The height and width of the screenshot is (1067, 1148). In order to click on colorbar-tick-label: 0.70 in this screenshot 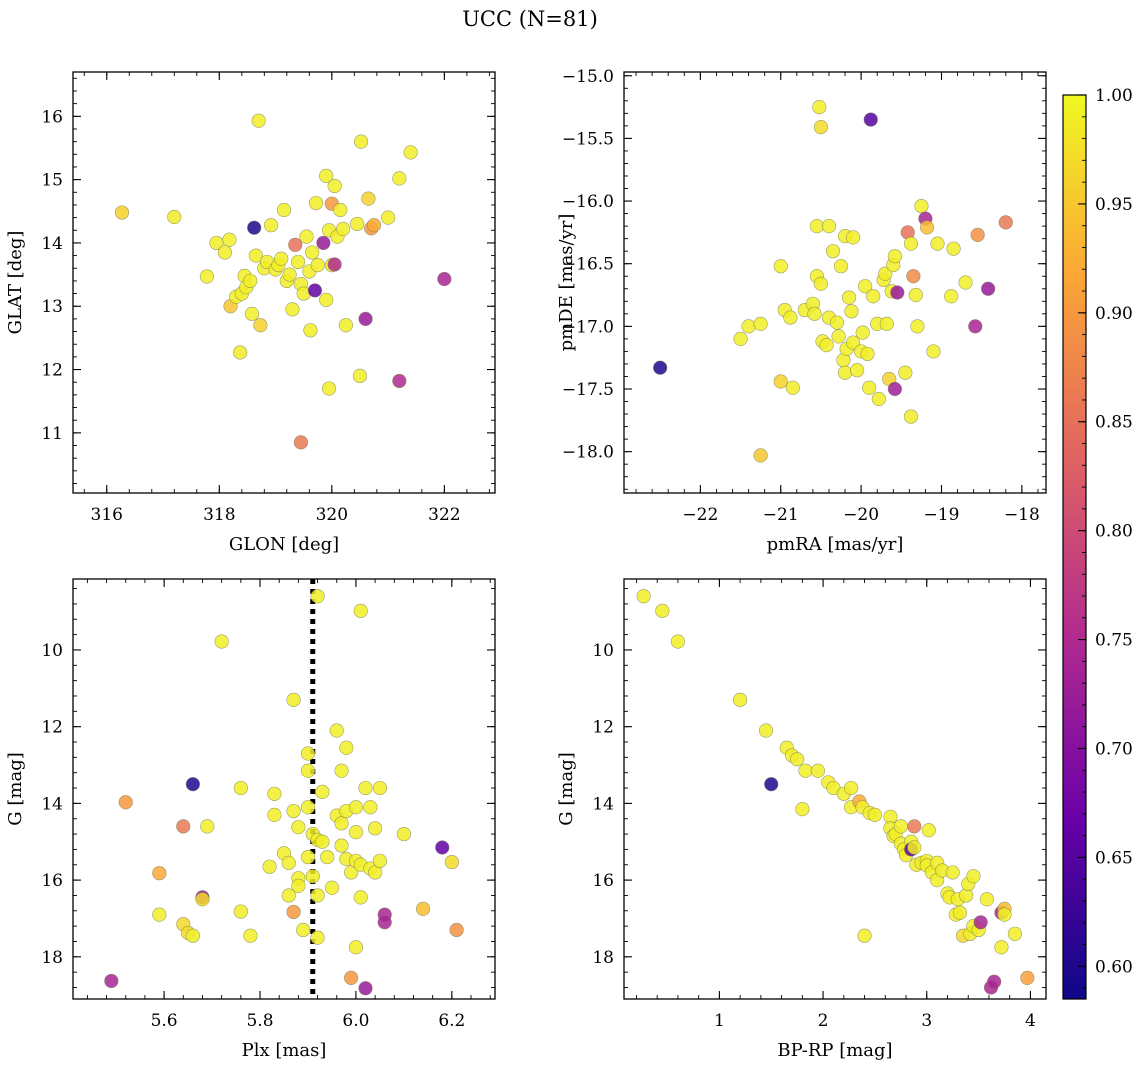, I will do `click(1114, 749)`.